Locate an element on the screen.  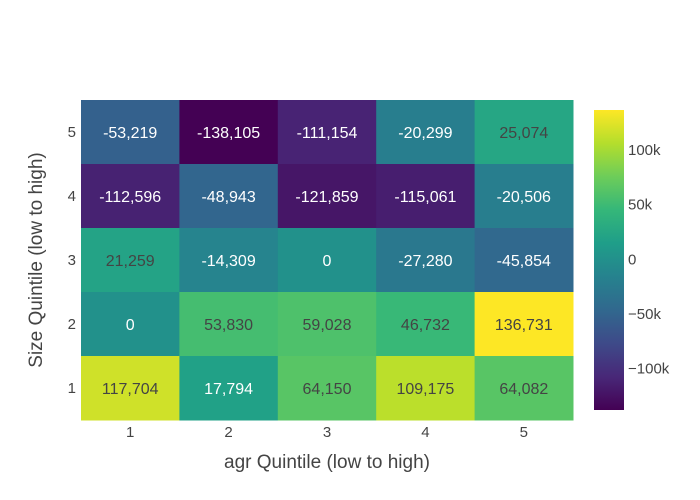
y-tick-label: 5 is located at coordinates (72, 132).